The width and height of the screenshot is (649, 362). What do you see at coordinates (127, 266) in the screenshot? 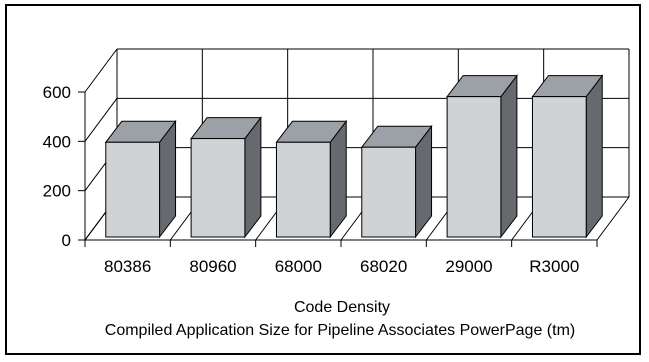
I see `x-tick-label: 80386` at bounding box center [127, 266].